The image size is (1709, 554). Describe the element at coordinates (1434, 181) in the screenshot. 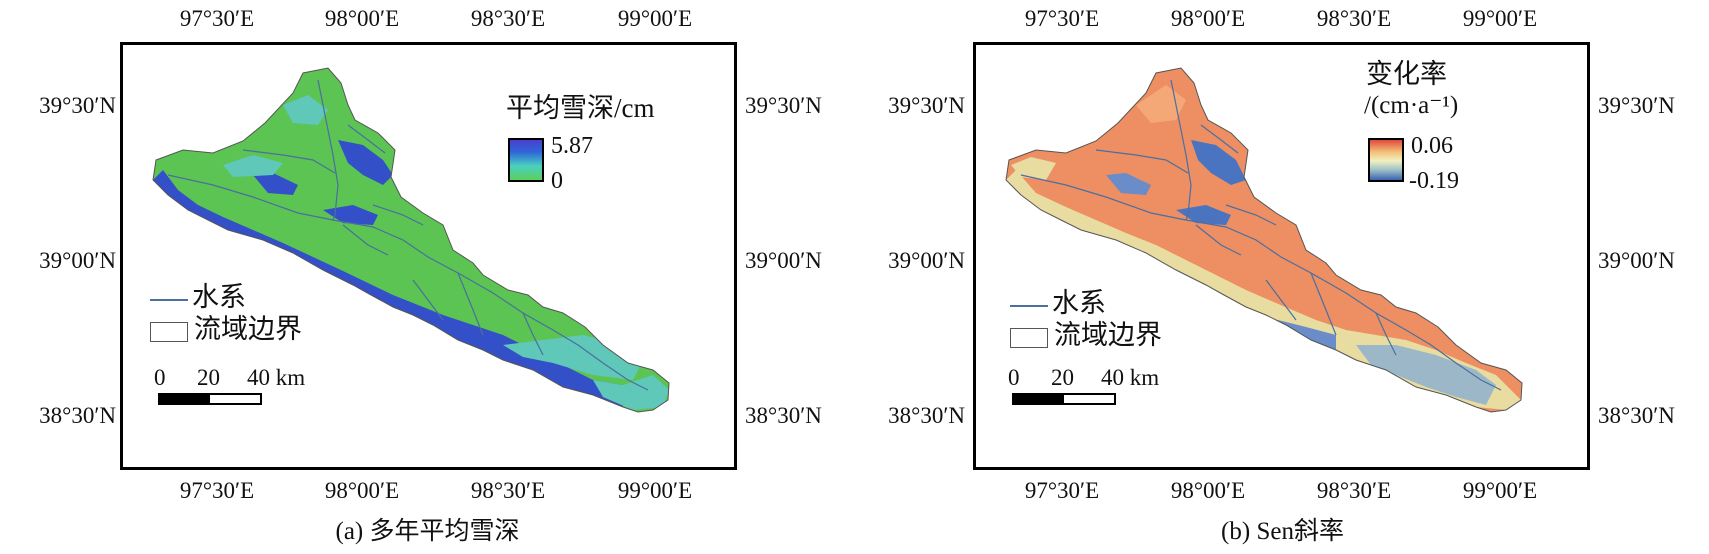

I see `colorbar-min: -0.19` at that location.